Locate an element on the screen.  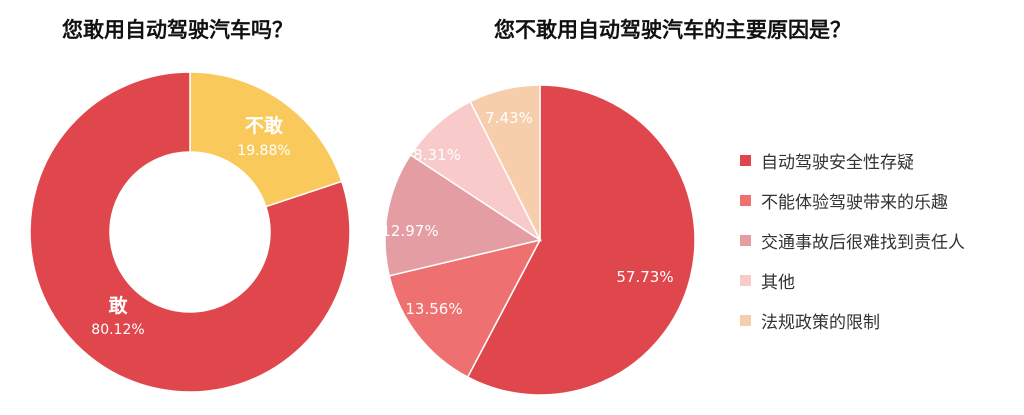
donut-slice is located at coordinates (266, 139).